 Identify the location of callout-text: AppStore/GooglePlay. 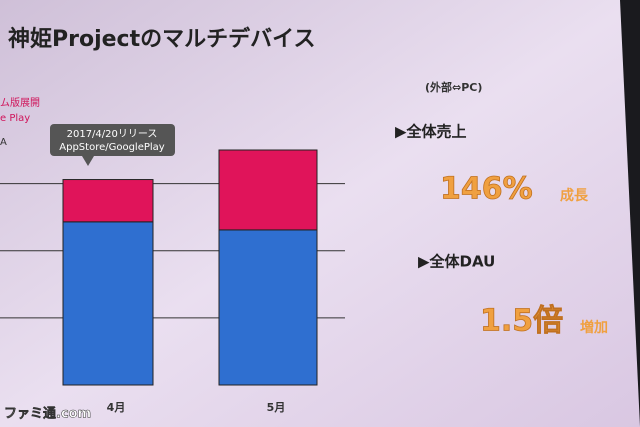
(112, 147).